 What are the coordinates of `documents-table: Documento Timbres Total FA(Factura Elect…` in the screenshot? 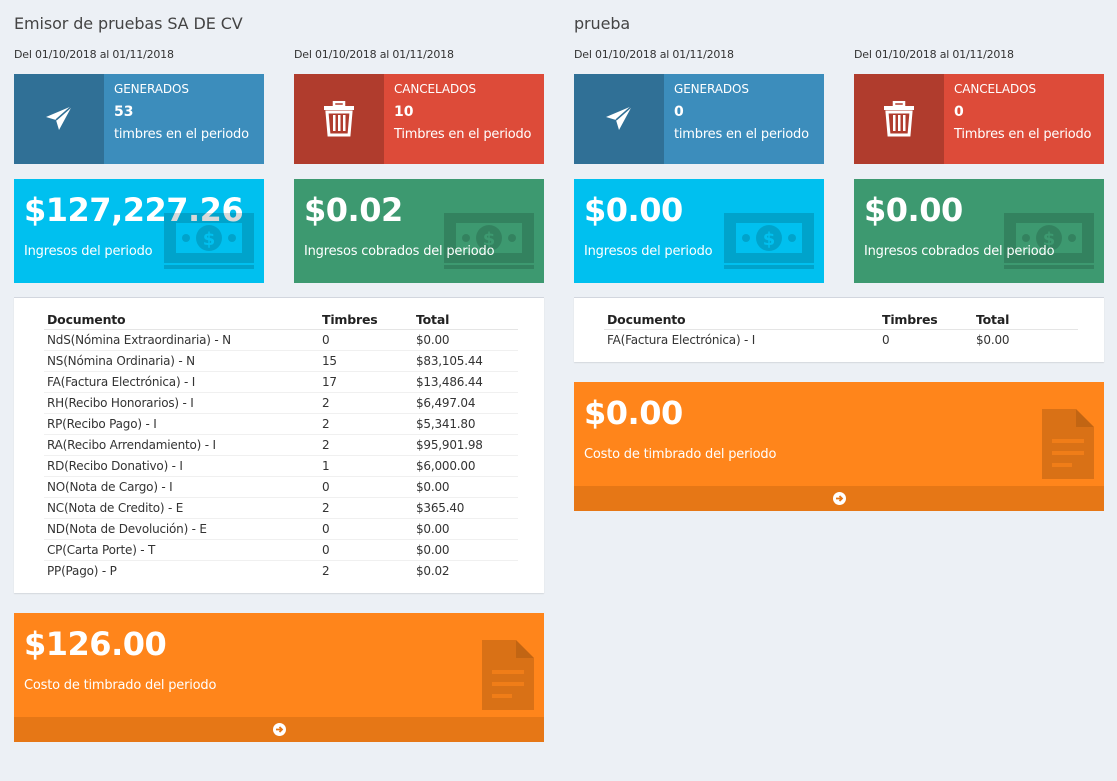 It's located at (841, 330).